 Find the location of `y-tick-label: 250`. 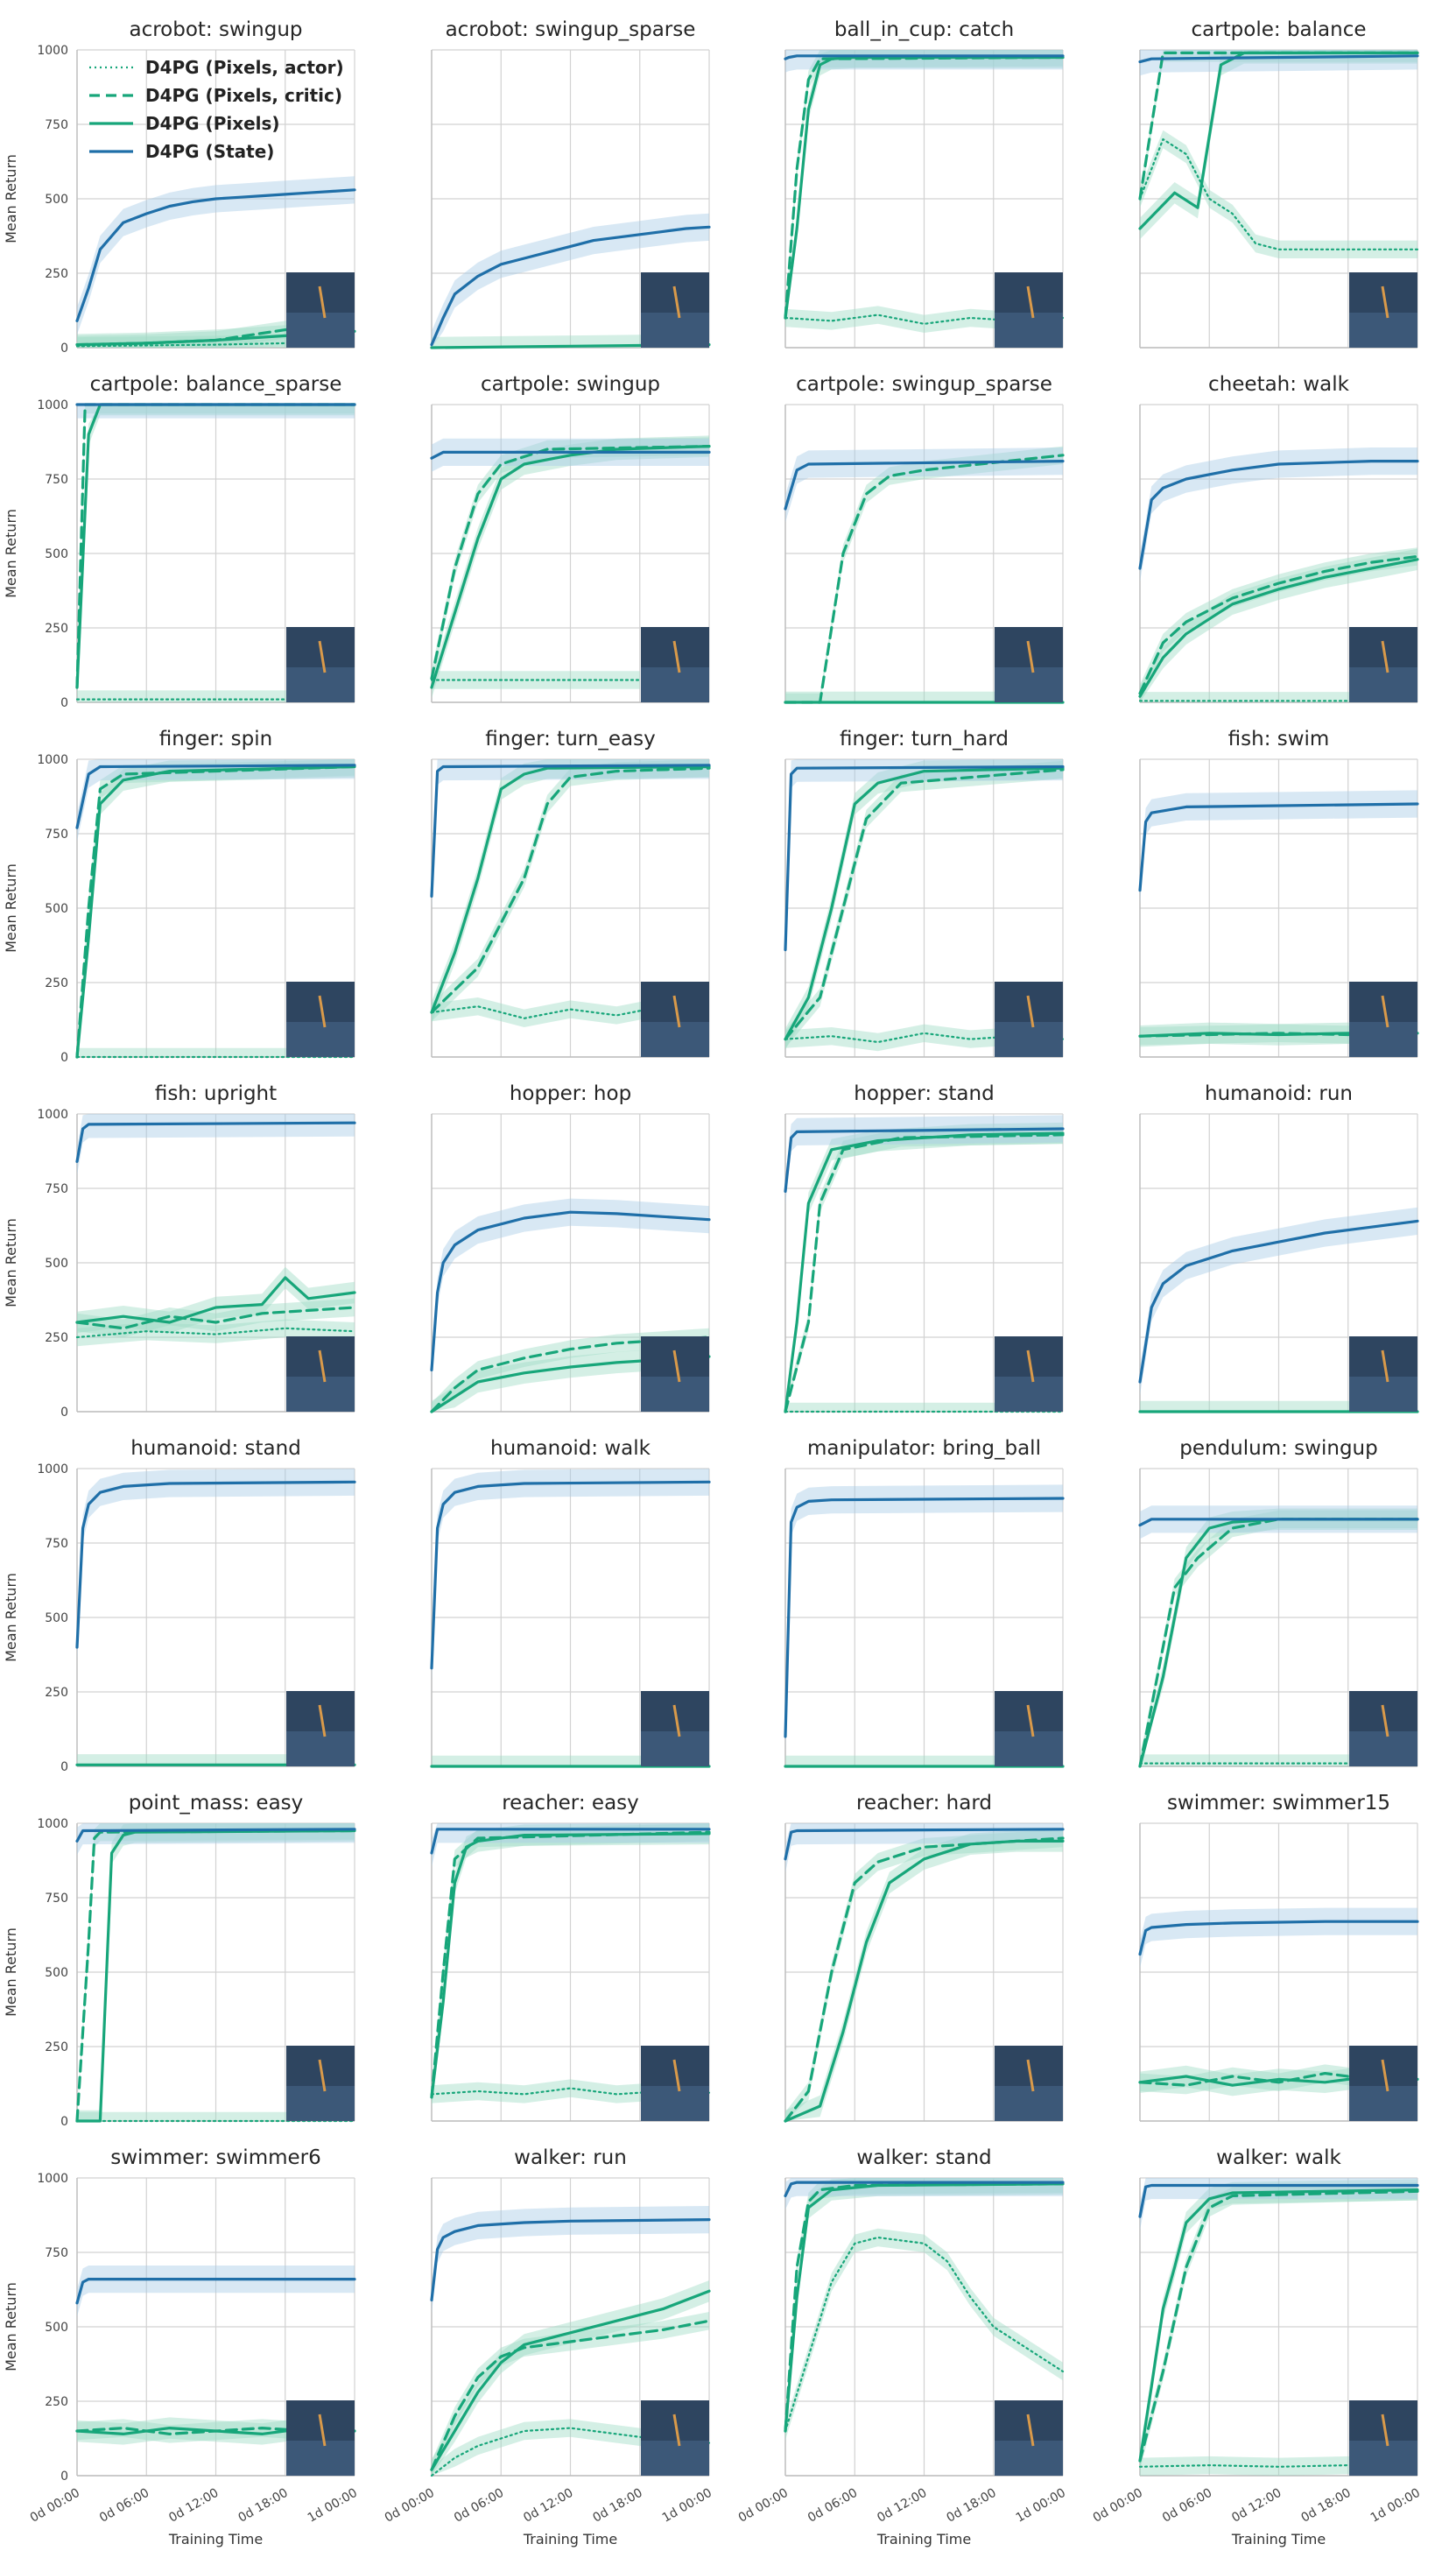

y-tick-label: 250 is located at coordinates (56, 1693).